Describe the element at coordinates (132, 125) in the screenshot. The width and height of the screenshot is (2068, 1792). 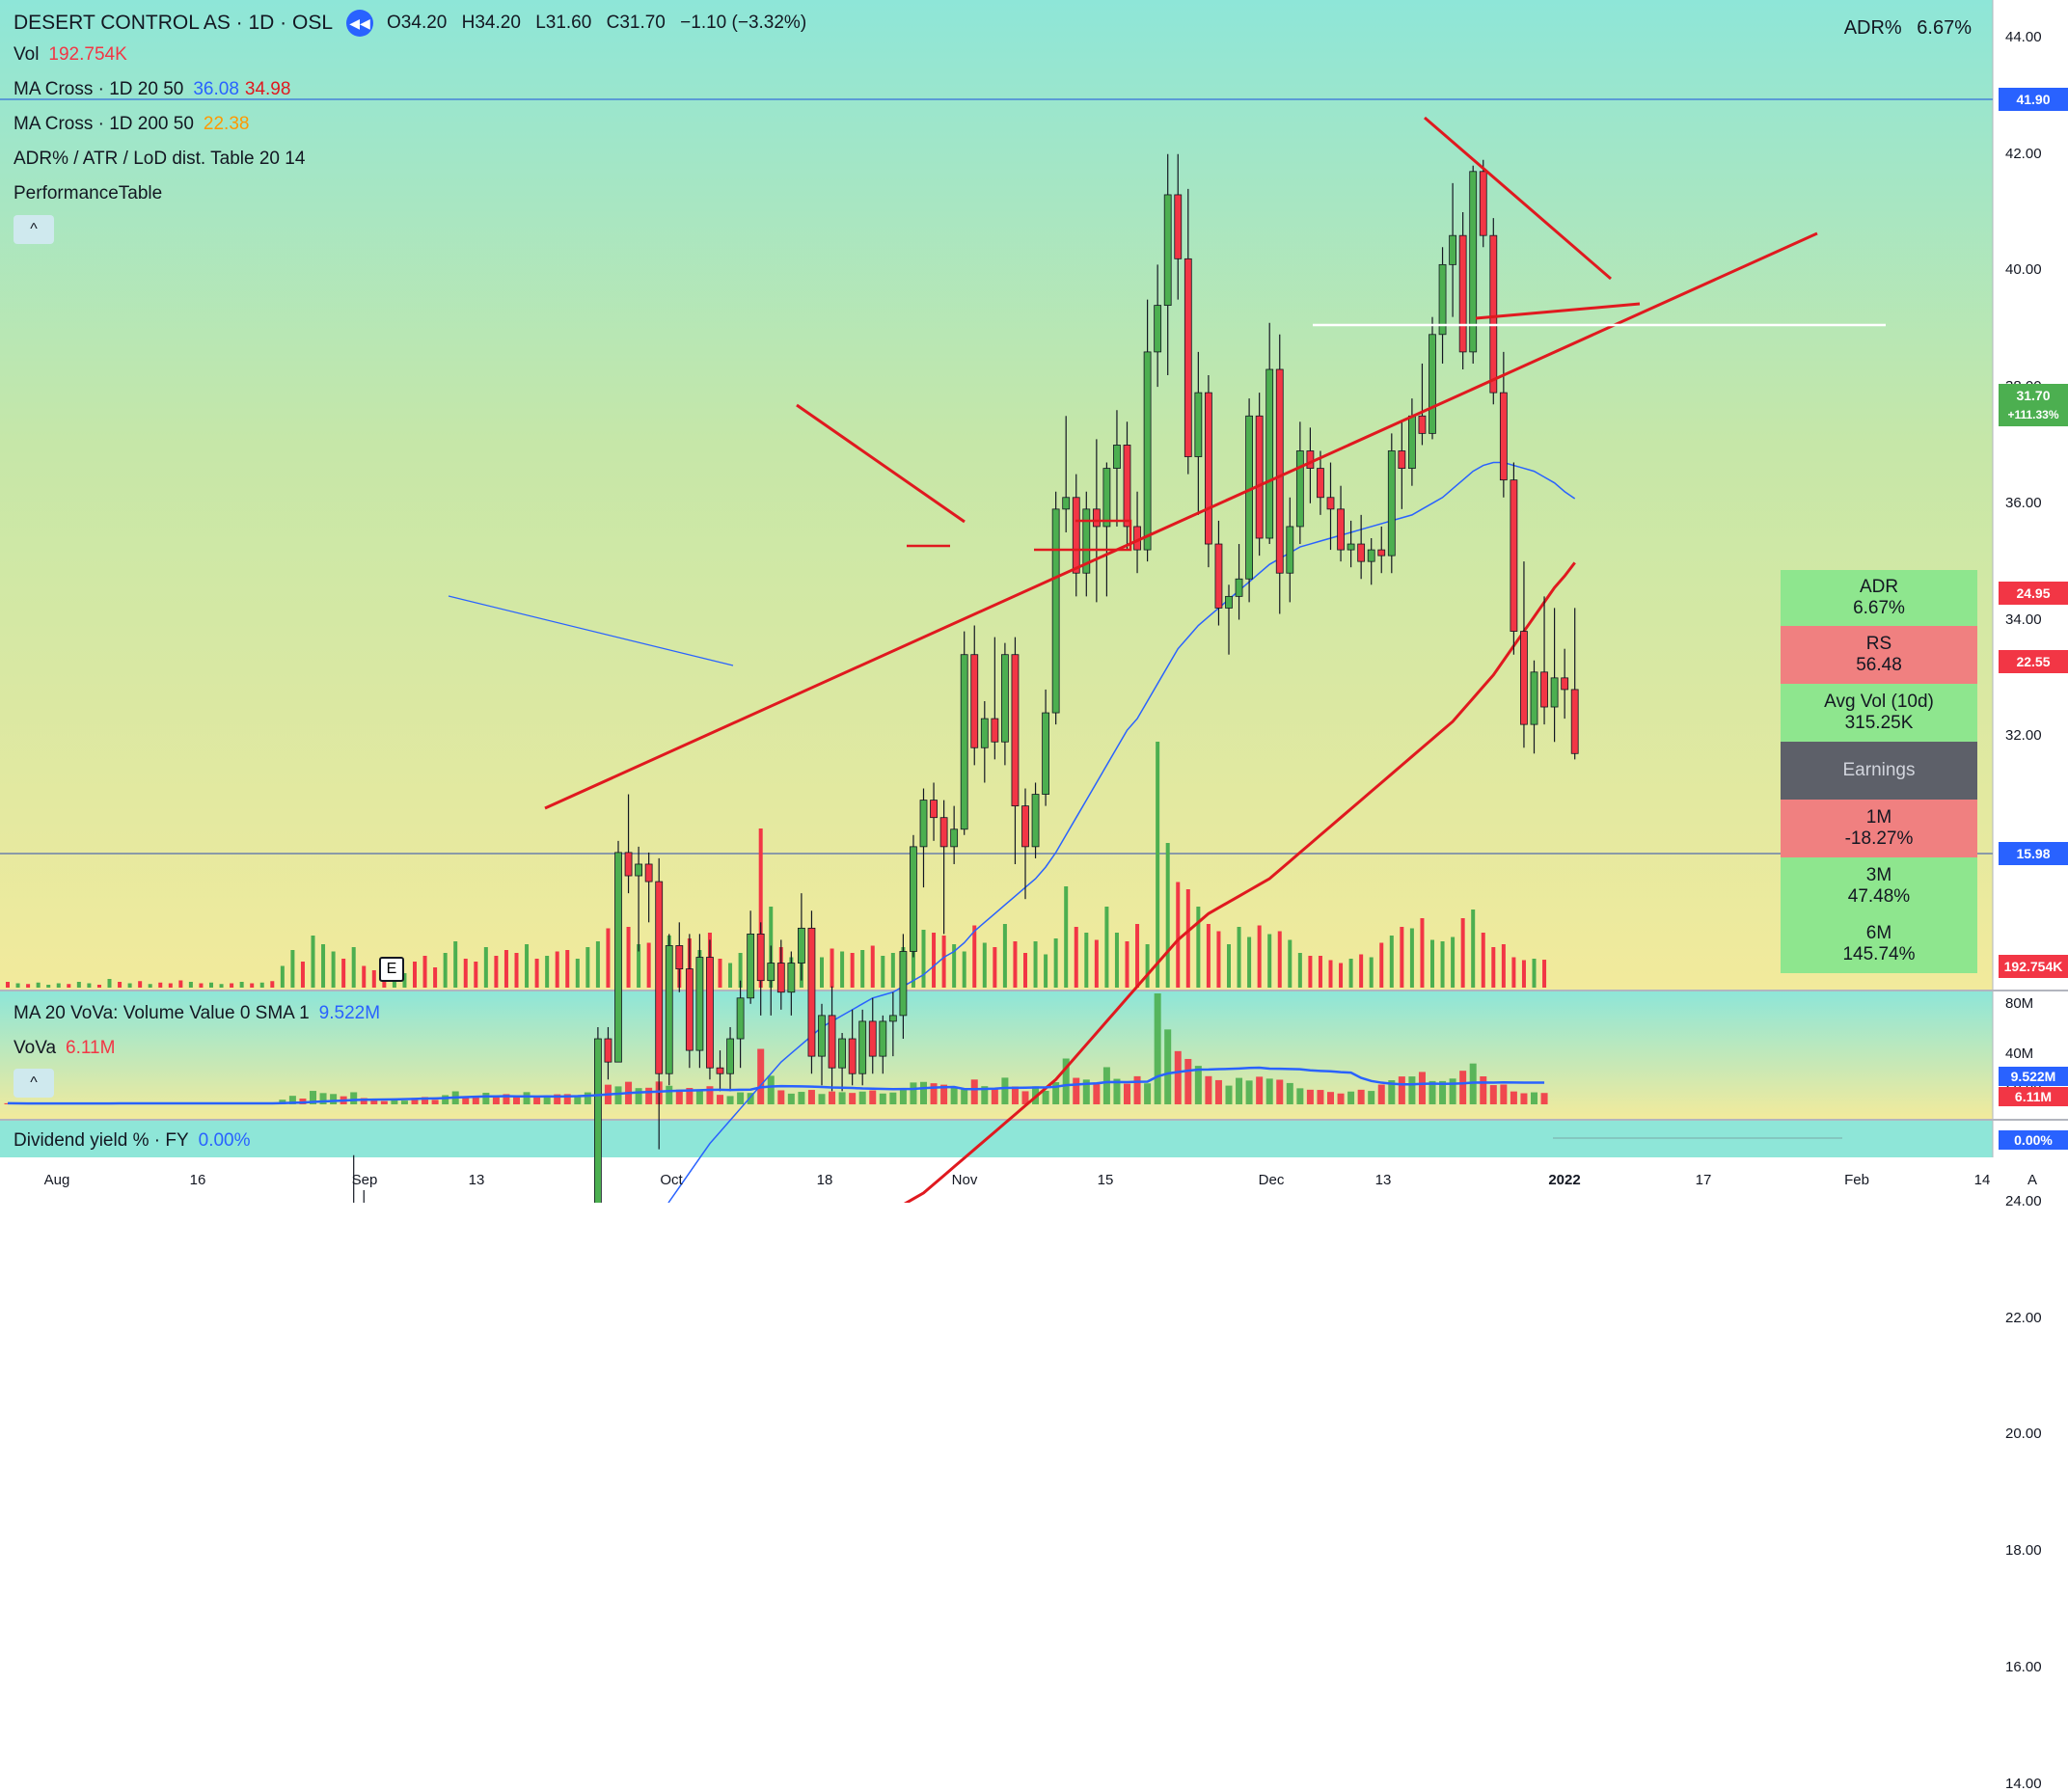
I see `legend-ma-cross-2: MA Cross · 1D 200 50 22.38` at that location.